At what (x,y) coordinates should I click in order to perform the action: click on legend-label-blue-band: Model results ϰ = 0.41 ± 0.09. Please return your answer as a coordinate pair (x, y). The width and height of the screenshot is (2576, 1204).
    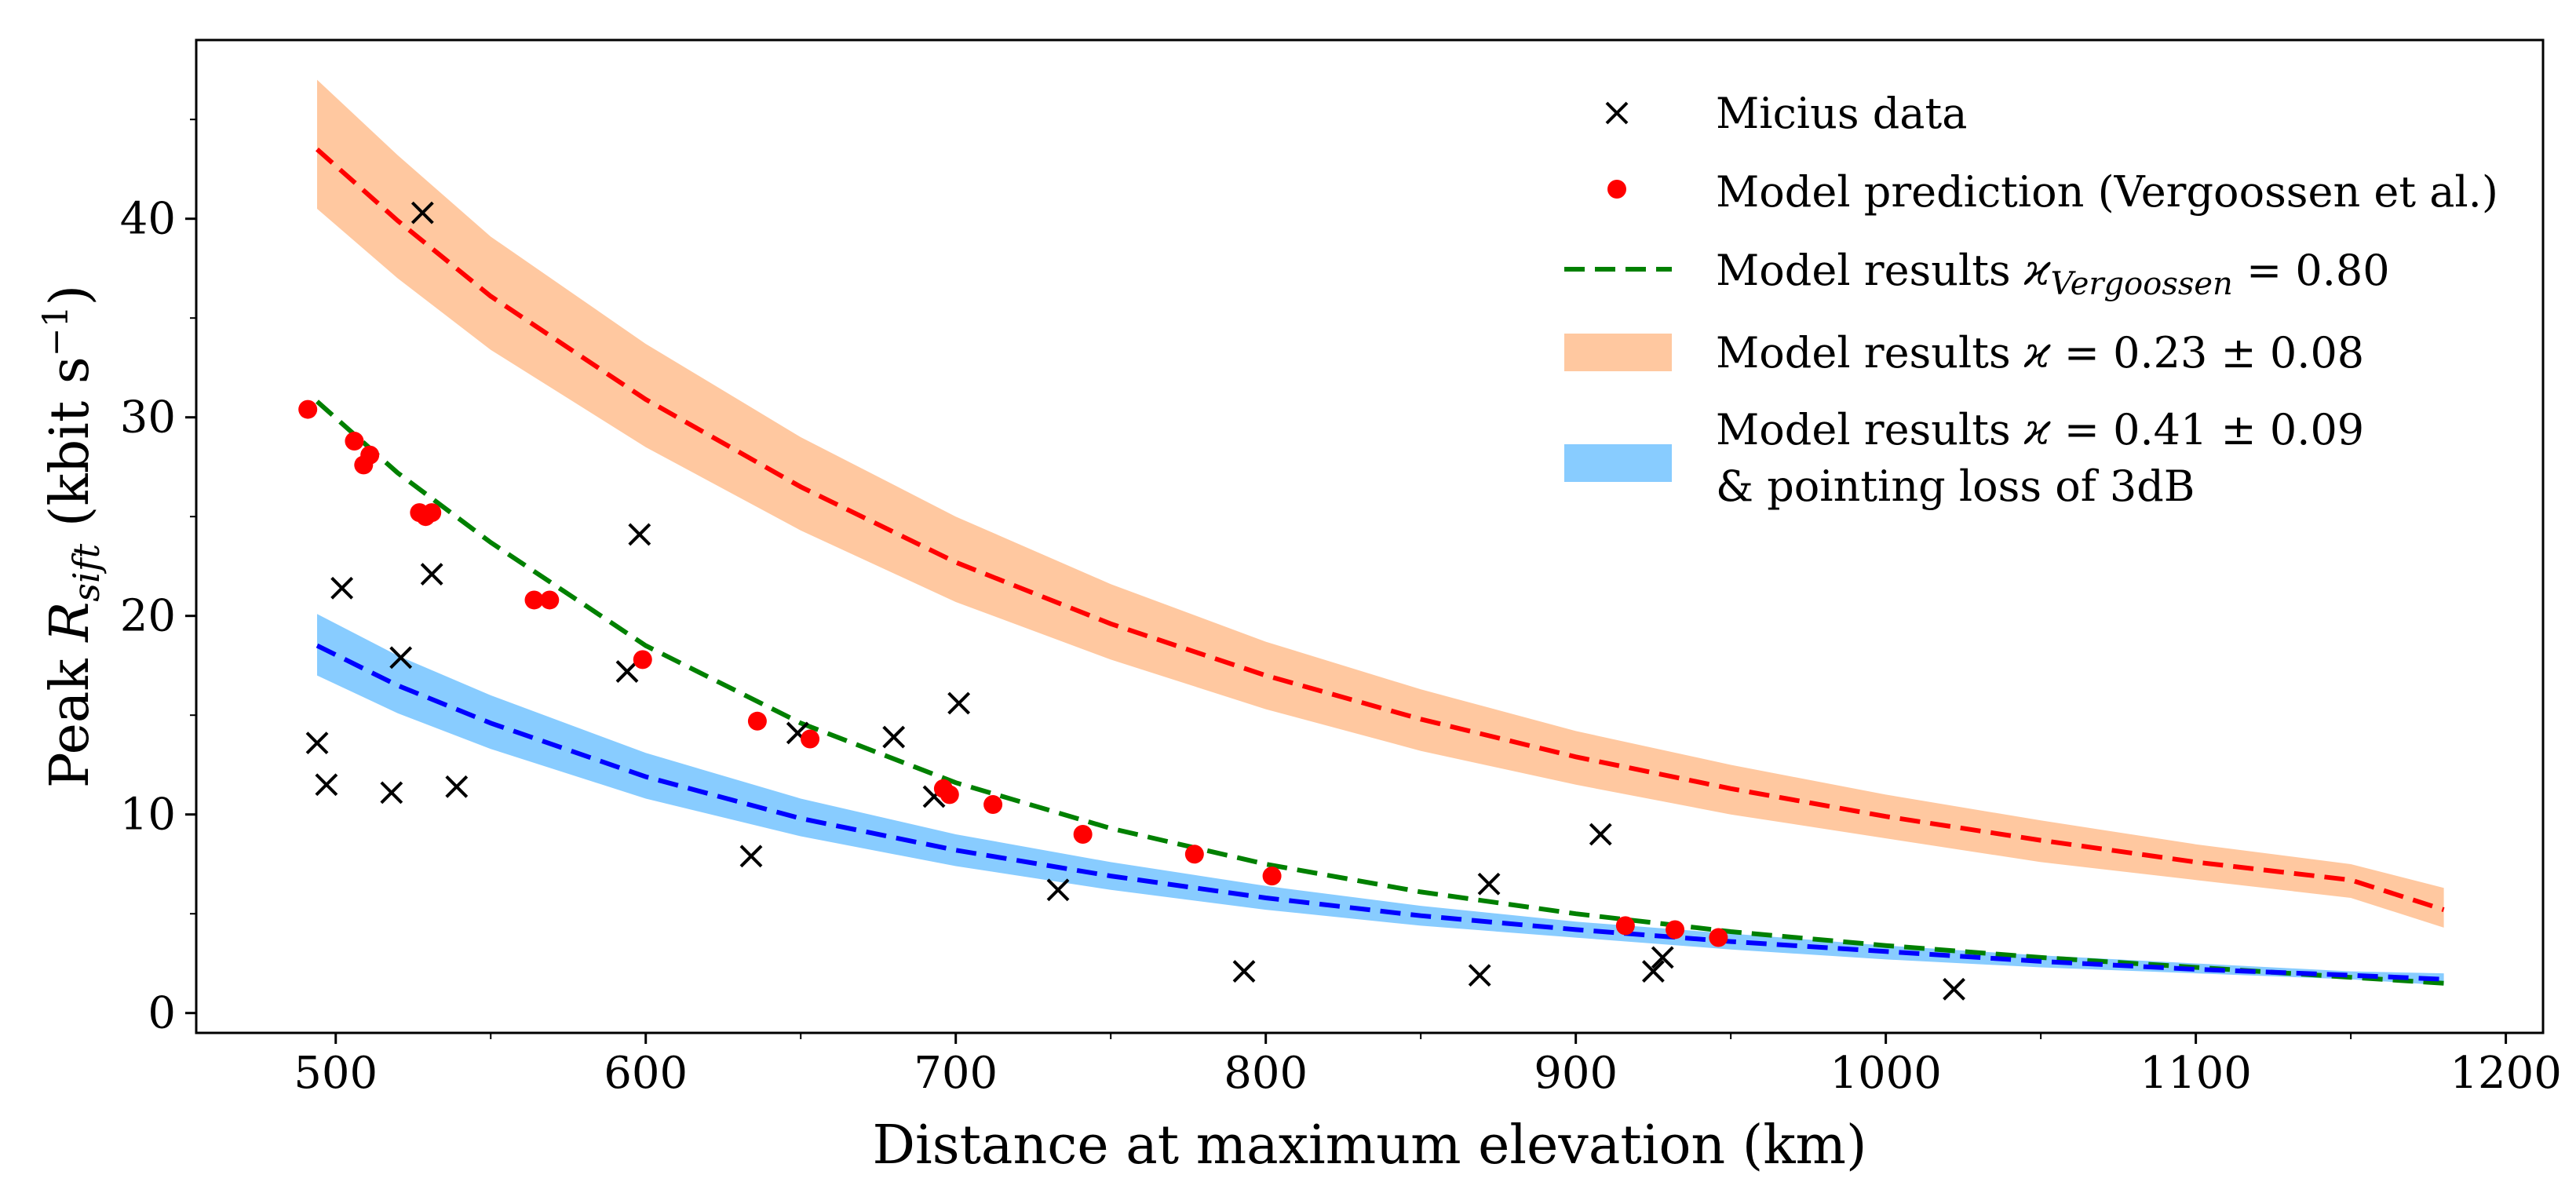
    Looking at the image, I should click on (2040, 429).